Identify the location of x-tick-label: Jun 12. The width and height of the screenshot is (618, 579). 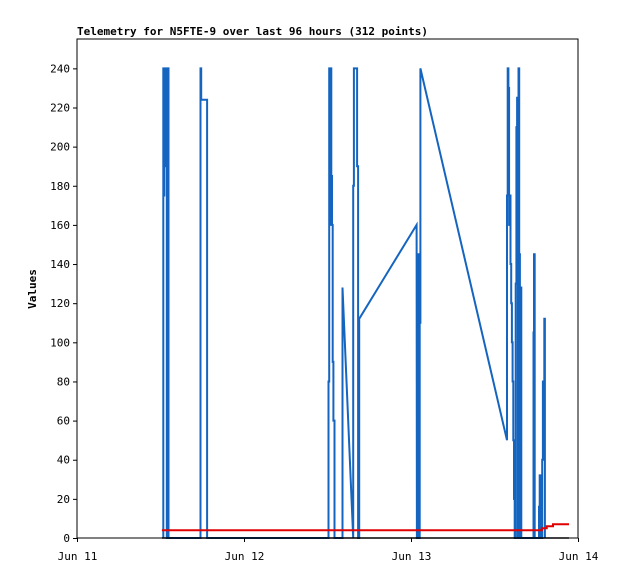
(245, 556).